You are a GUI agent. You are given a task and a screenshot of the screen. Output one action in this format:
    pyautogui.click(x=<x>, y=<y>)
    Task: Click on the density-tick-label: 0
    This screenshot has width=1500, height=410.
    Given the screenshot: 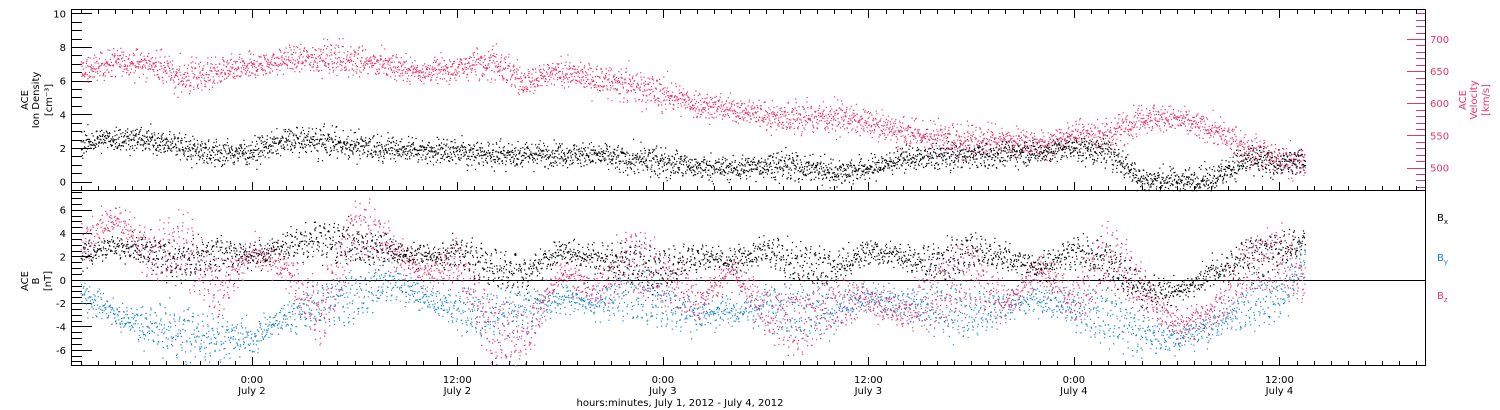 What is the action you would take?
    pyautogui.click(x=63, y=183)
    